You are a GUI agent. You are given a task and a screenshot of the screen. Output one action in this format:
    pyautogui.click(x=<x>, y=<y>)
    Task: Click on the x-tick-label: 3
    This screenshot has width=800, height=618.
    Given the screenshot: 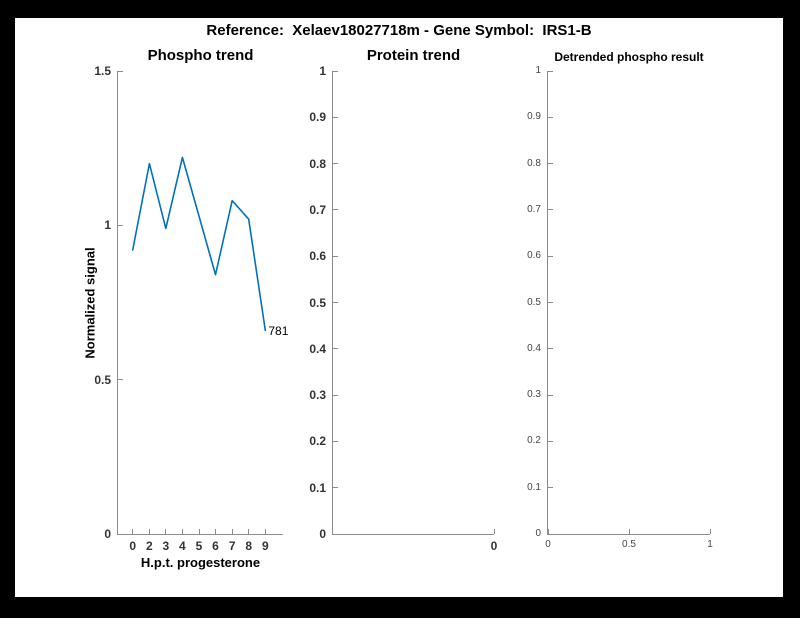 What is the action you would take?
    pyautogui.click(x=166, y=546)
    